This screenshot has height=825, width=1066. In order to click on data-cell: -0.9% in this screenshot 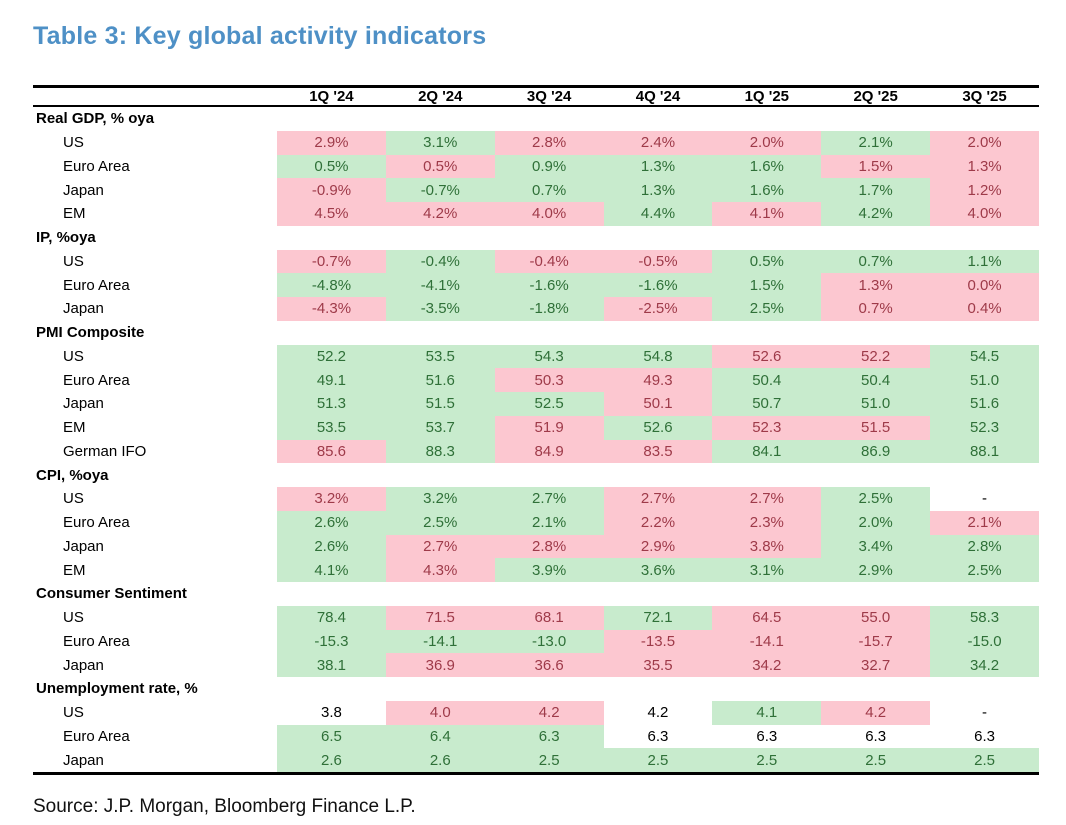, I will do `click(331, 190)`.